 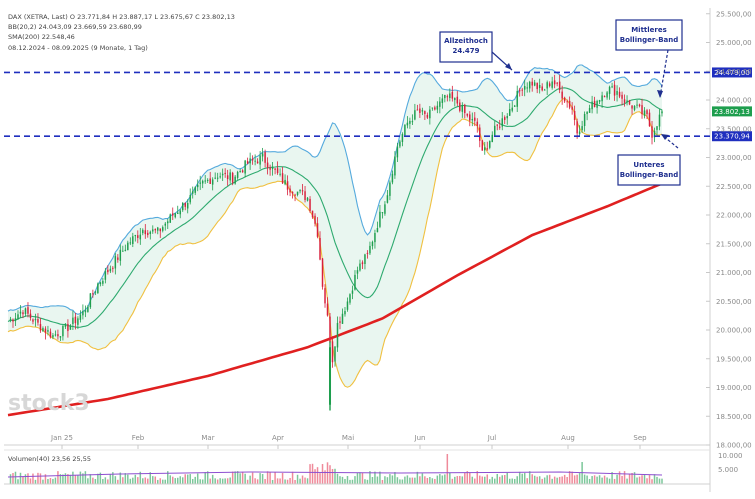 What do you see at coordinates (649, 58) in the screenshot?
I see `annotation-mittleres: Mittleres Bollinger-Band` at bounding box center [649, 58].